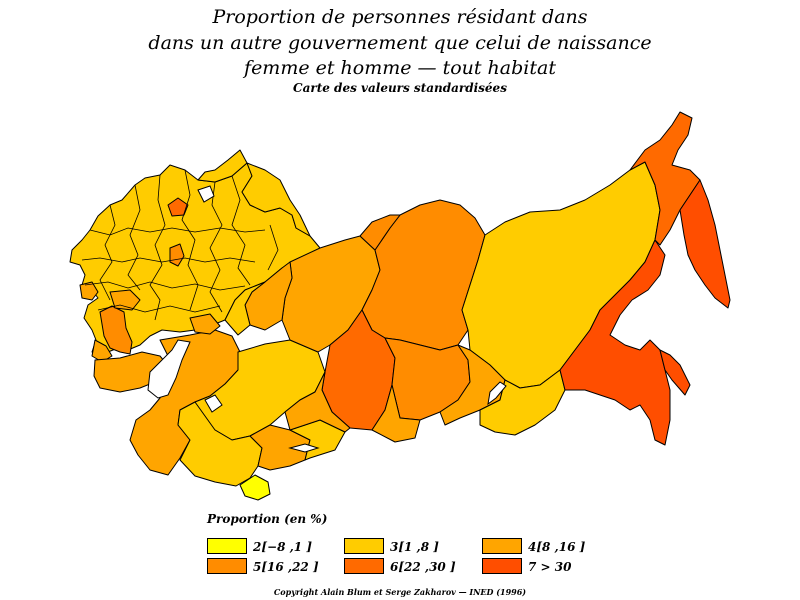 The width and height of the screenshot is (800, 600). Describe the element at coordinates (414, 547) in the screenshot. I see `legend-label: 3[1 ,8 ]` at that location.